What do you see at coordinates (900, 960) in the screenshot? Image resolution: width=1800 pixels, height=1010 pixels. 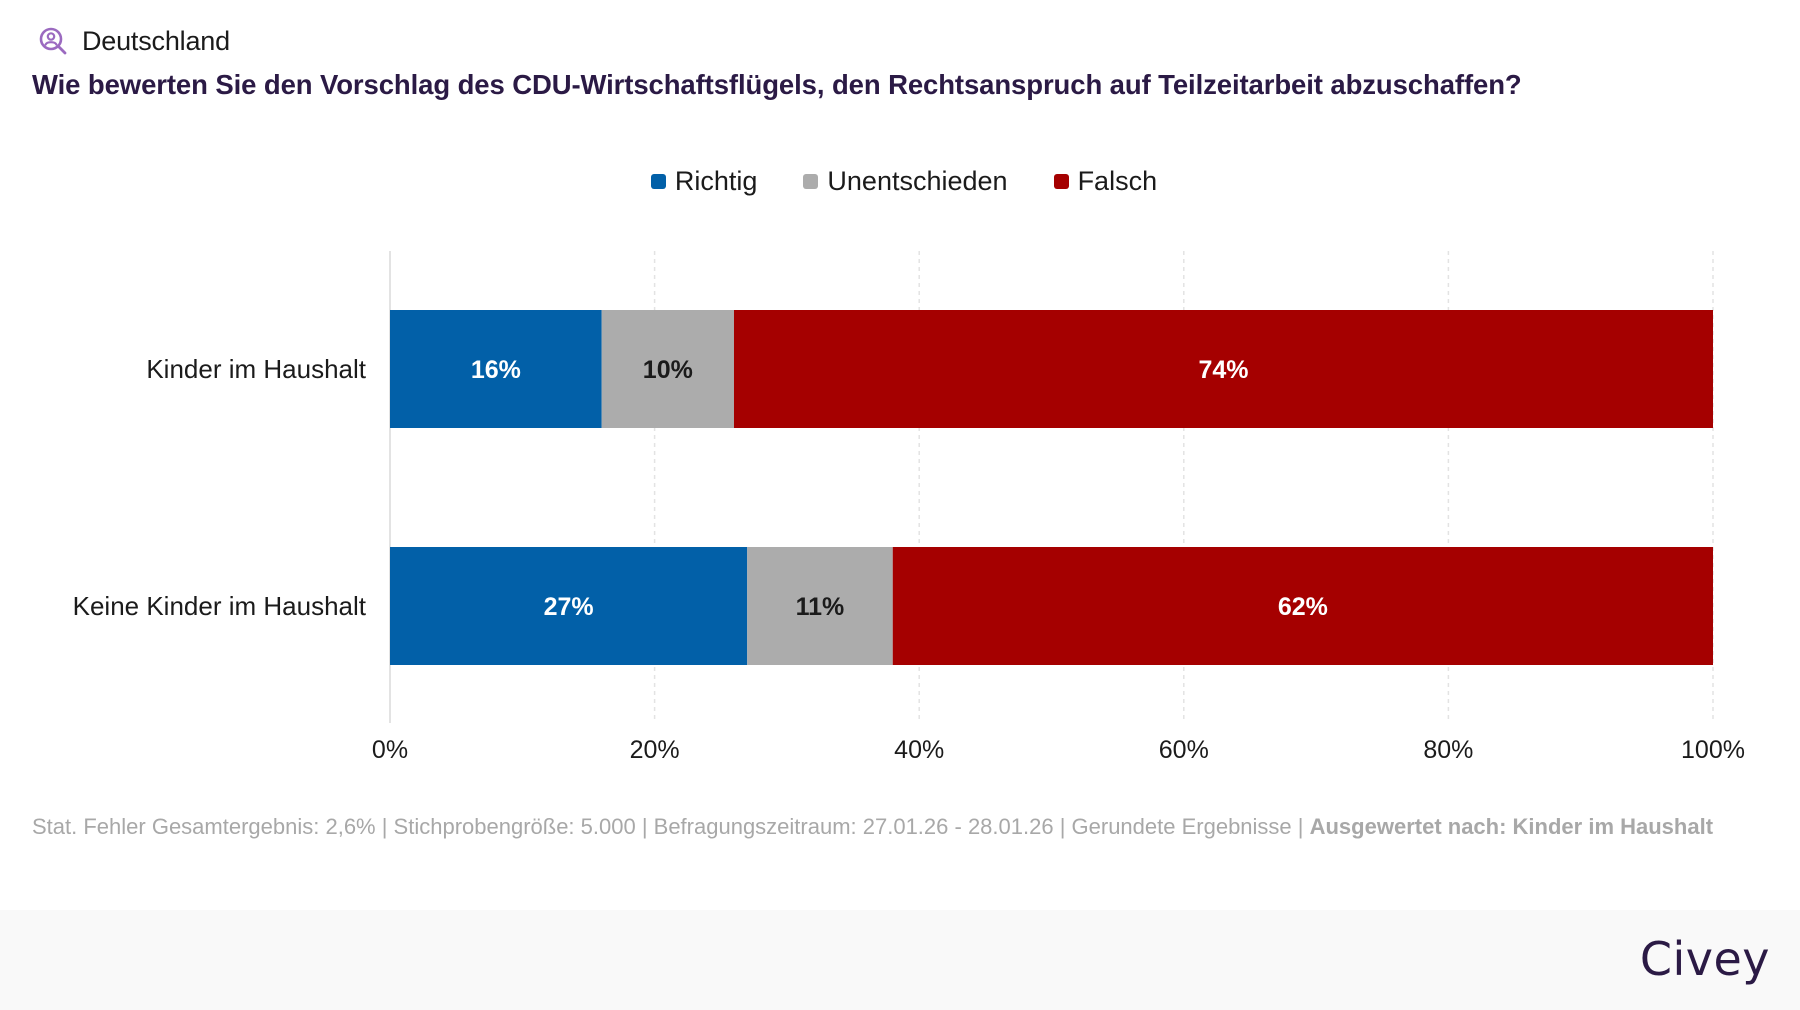 I see `footer: Civey` at bounding box center [900, 960].